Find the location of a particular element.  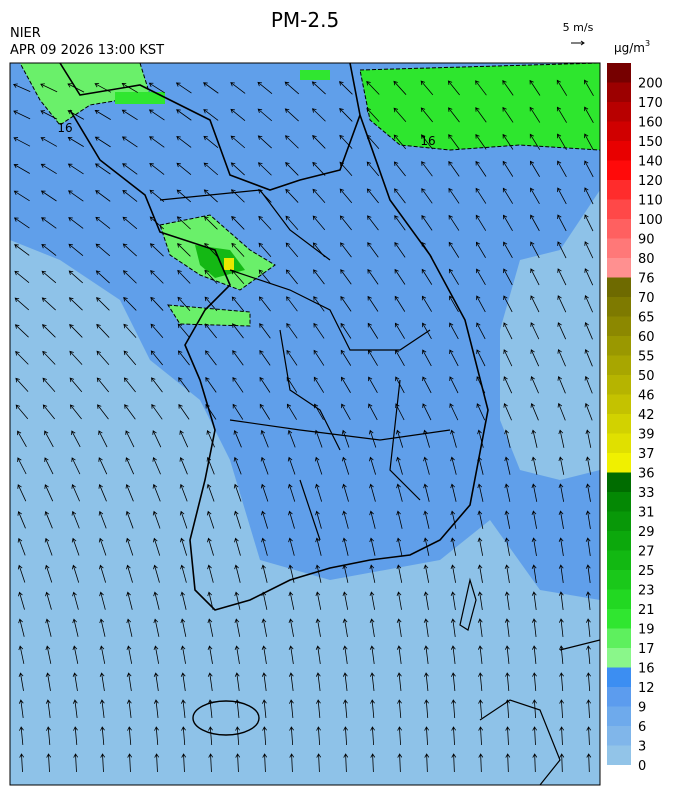

green-patch is located at coordinates (479, 107).